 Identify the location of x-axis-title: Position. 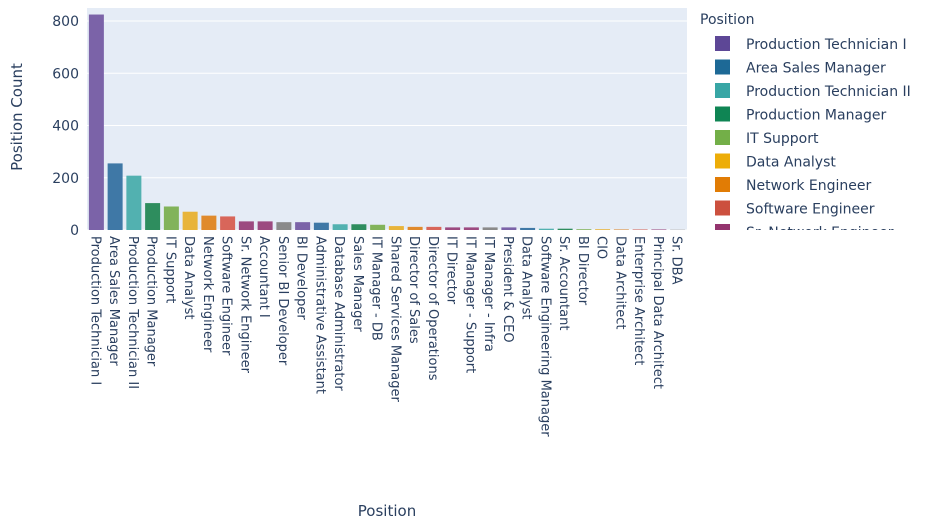
(387, 511).